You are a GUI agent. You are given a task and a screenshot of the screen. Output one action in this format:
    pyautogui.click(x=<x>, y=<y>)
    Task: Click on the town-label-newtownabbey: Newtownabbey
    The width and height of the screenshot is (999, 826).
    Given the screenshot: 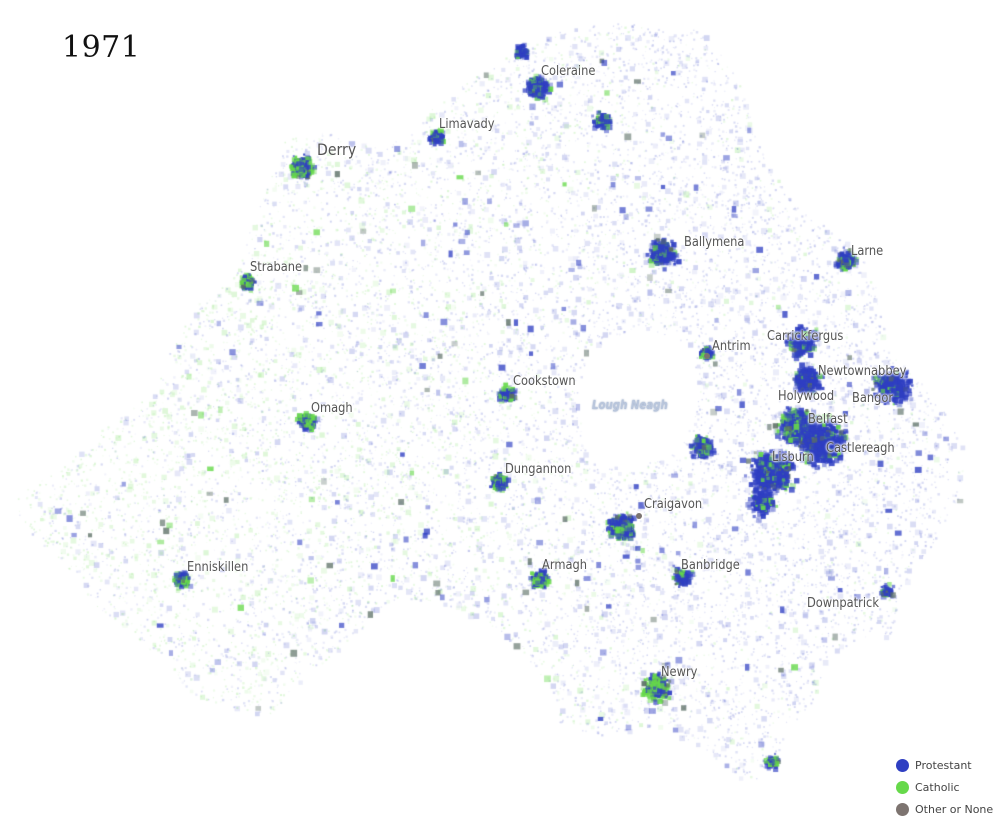 What is the action you would take?
    pyautogui.click(x=862, y=371)
    